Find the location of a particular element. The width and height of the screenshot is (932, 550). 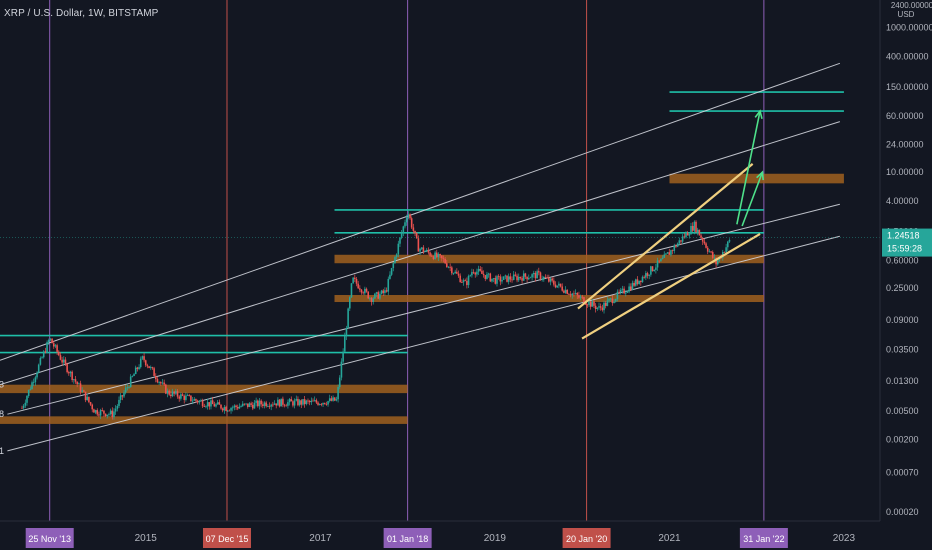

event-date-label: 01 Jan '18 is located at coordinates (407, 539).